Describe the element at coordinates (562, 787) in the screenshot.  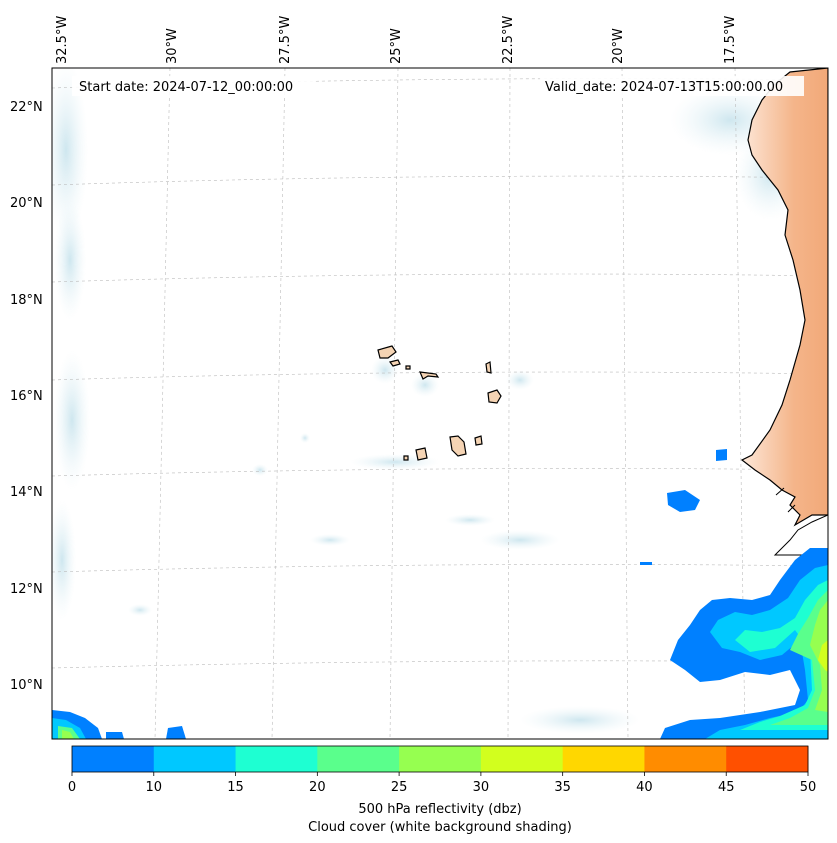
I see `colorbar-tick-label: 35` at that location.